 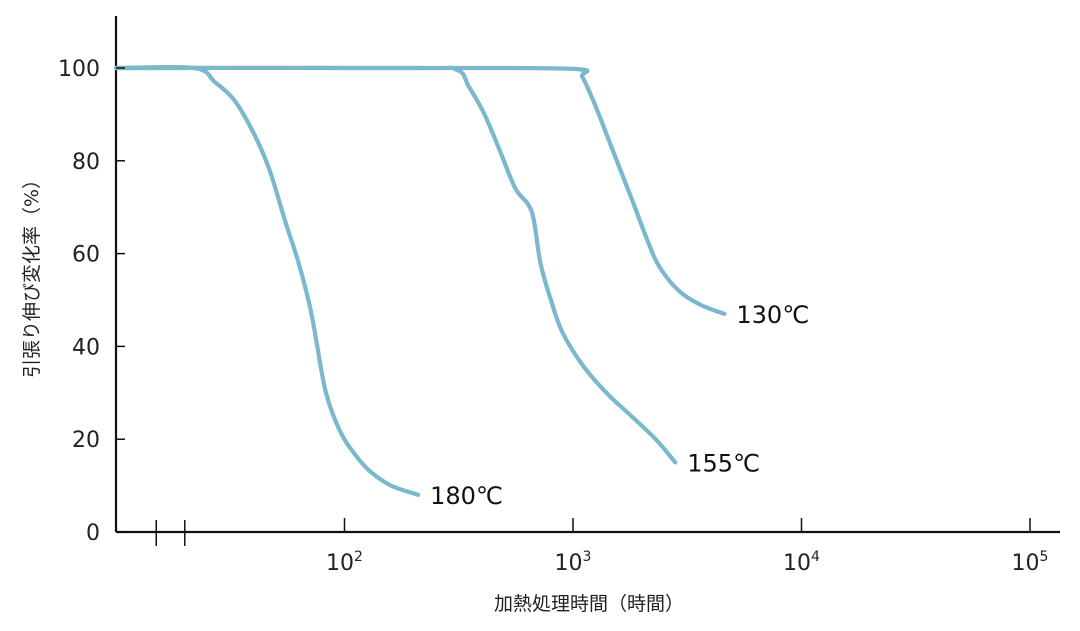 What do you see at coordinates (86, 347) in the screenshot?
I see `y-tick-label: 40` at bounding box center [86, 347].